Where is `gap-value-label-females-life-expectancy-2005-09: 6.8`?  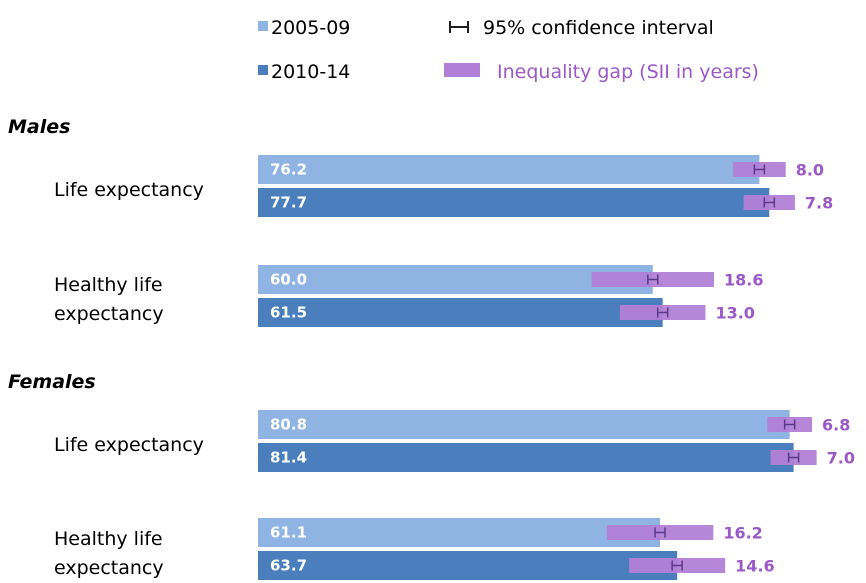
gap-value-label-females-life-expectancy-2005-09: 6.8 is located at coordinates (836, 425).